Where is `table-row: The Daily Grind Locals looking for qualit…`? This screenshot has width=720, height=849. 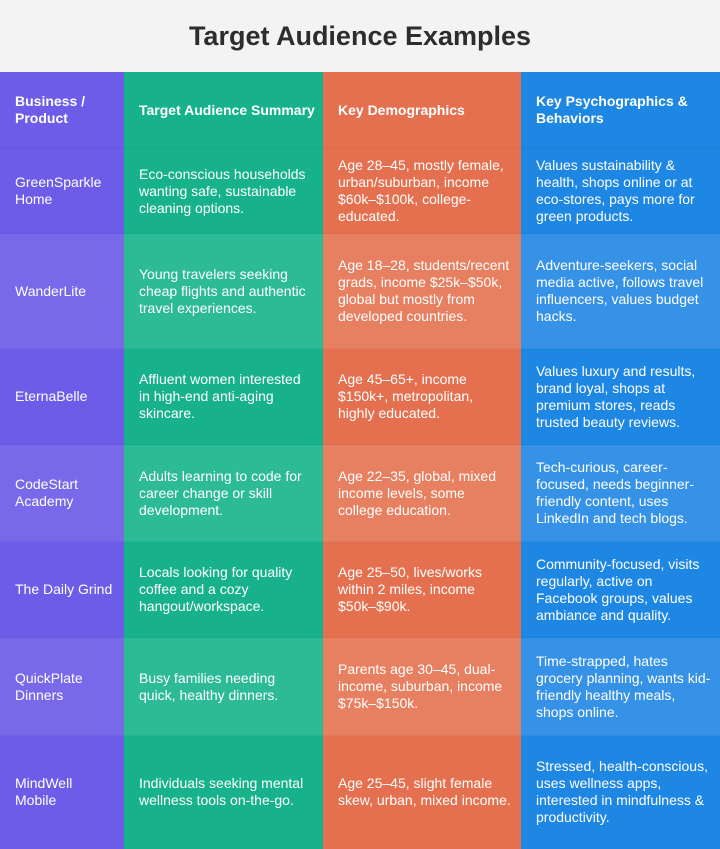
table-row: The Daily Grind Locals looking for qualit… is located at coordinates (360, 589).